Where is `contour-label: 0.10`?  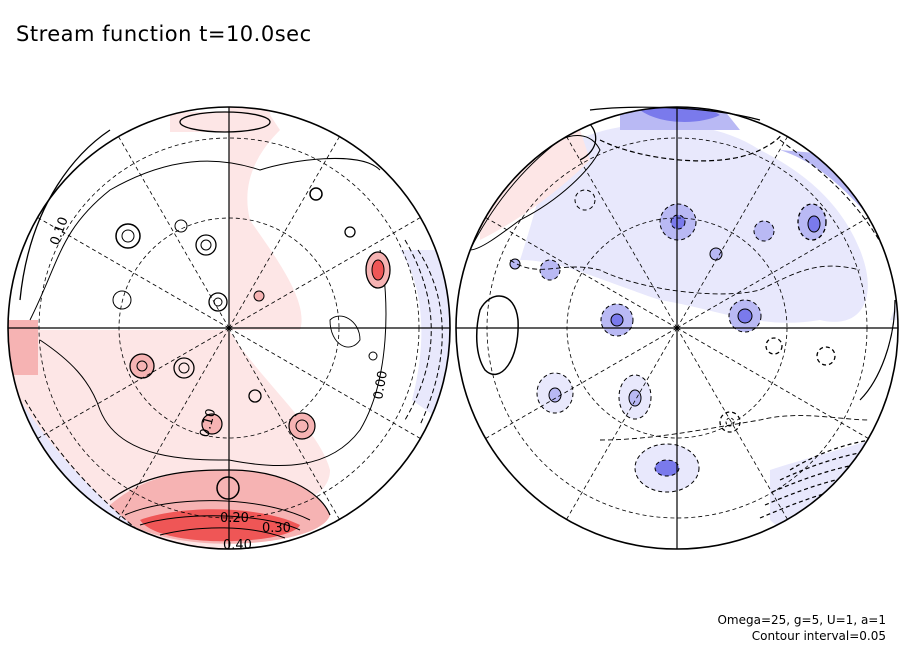 contour-label: 0.10 is located at coordinates (208, 423).